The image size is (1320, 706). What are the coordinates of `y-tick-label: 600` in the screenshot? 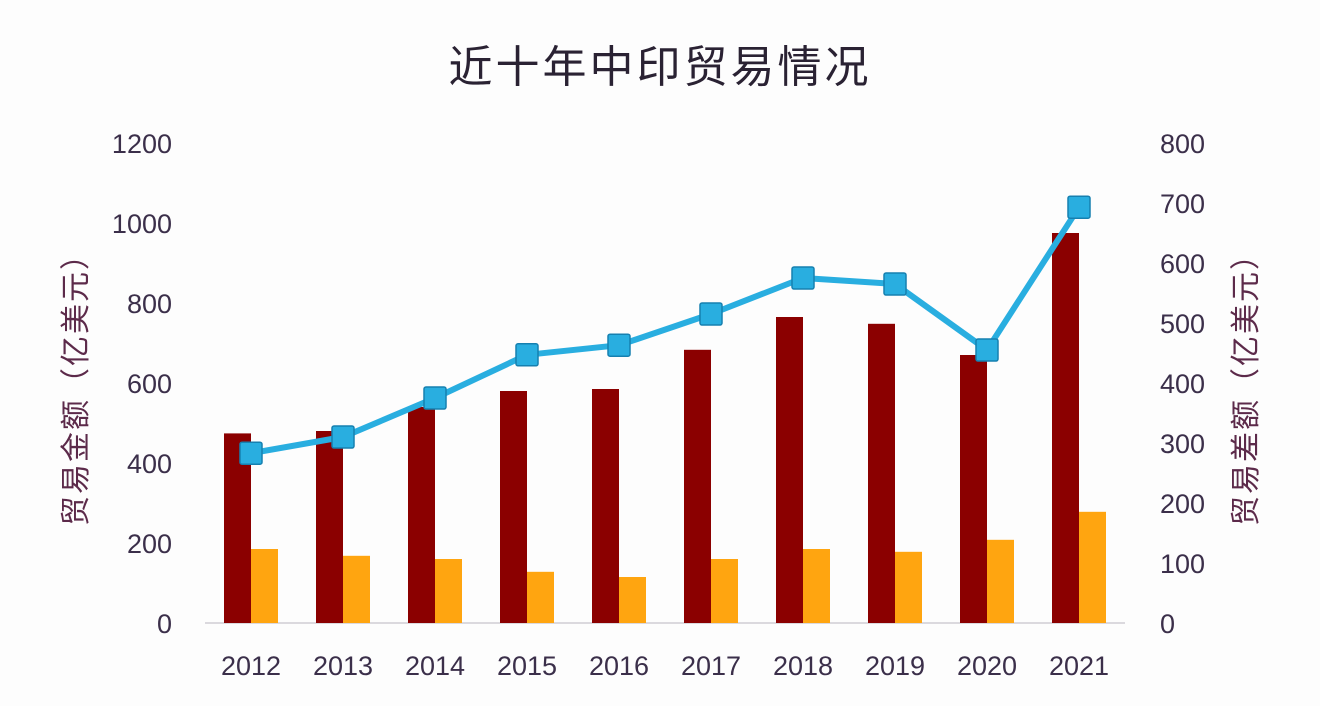 It's located at (149, 384).